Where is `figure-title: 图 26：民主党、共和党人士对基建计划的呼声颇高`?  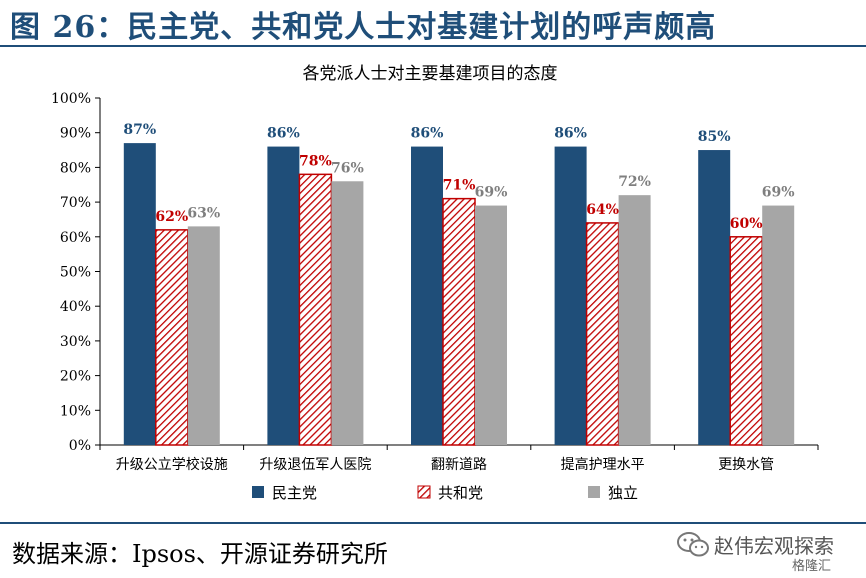
figure-title: 图 26：民主党、共和党人士对基建计划的呼声颇高 is located at coordinates (363, 27).